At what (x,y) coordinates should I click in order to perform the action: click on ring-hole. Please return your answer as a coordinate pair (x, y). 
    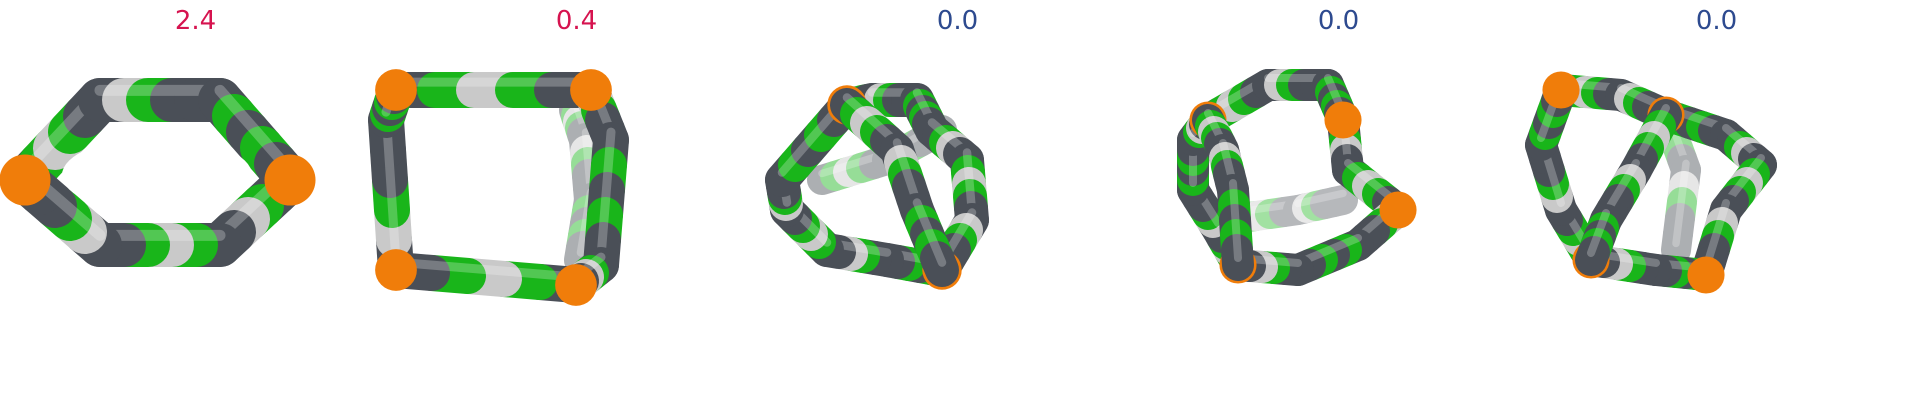
    Looking at the image, I should click on (157, 175).